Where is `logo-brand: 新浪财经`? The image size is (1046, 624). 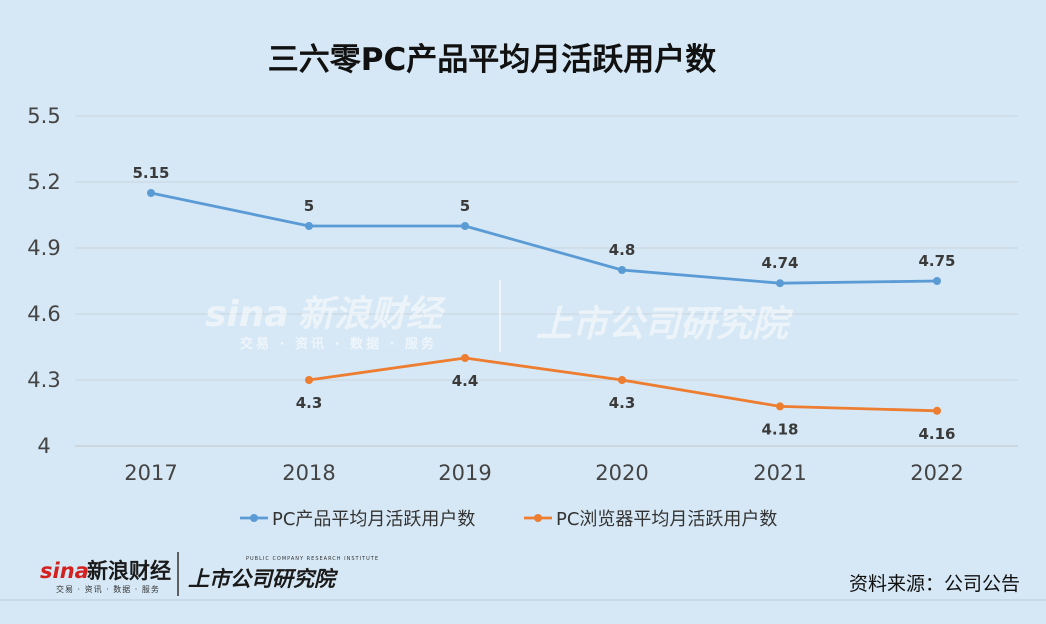 logo-brand: 新浪财经 is located at coordinates (129, 571).